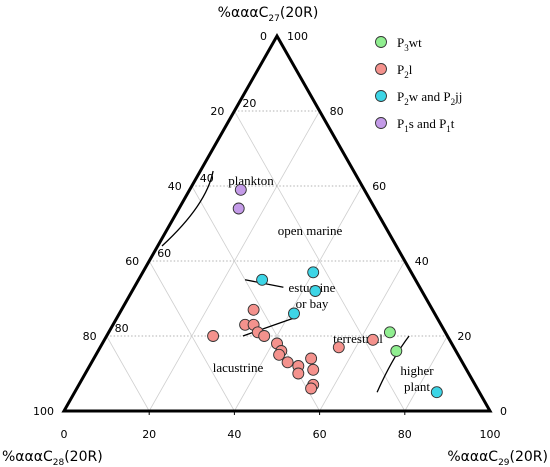 This screenshot has width=550, height=467. Describe the element at coordinates (238, 367) in the screenshot. I see `region-label-lacustrine: lacustrine` at that location.